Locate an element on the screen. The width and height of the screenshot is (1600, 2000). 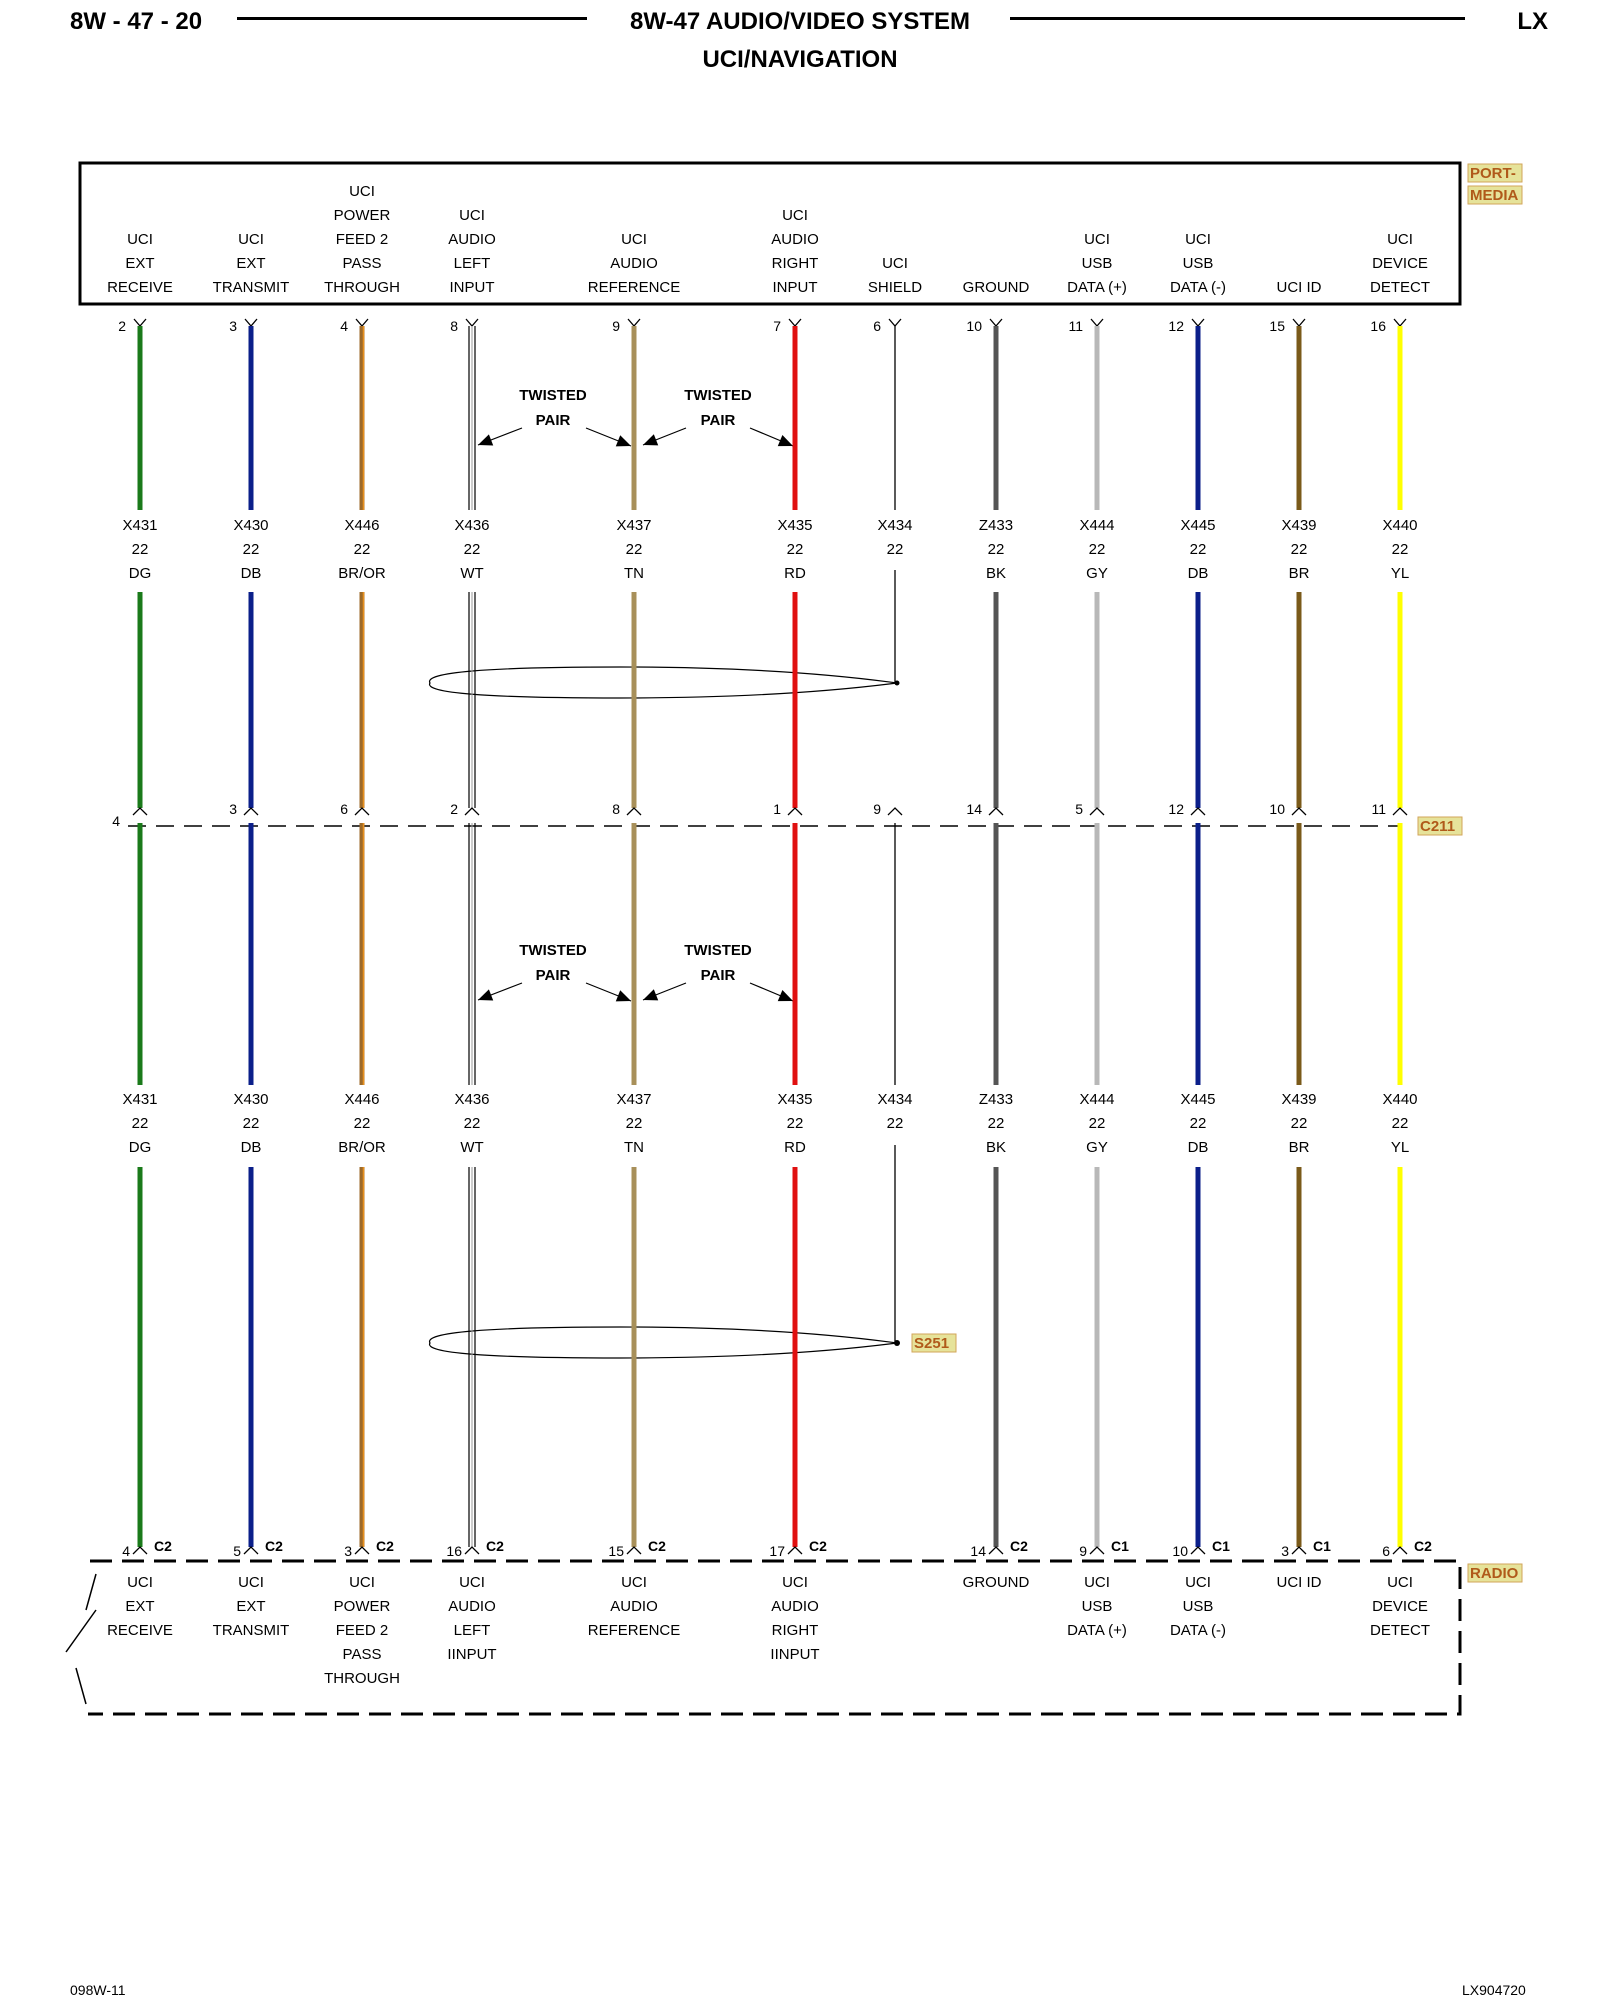
circuit-ext-receive-bottom-label-0: UCI is located at coordinates (140, 1582).